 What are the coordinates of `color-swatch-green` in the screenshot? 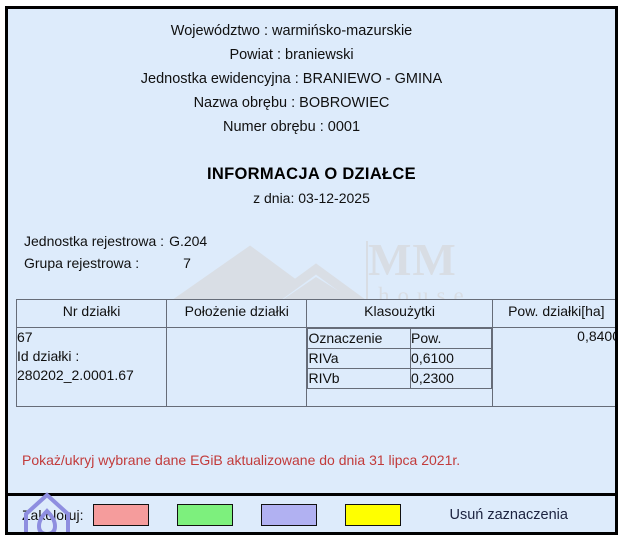 It's located at (205, 515).